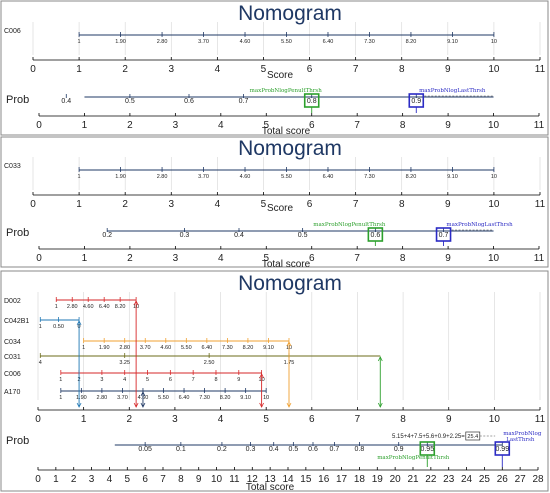 This screenshot has width=550, height=493. What do you see at coordinates (74, 479) in the screenshot?
I see `p3-total-axis-tick-label-2: 2` at bounding box center [74, 479].